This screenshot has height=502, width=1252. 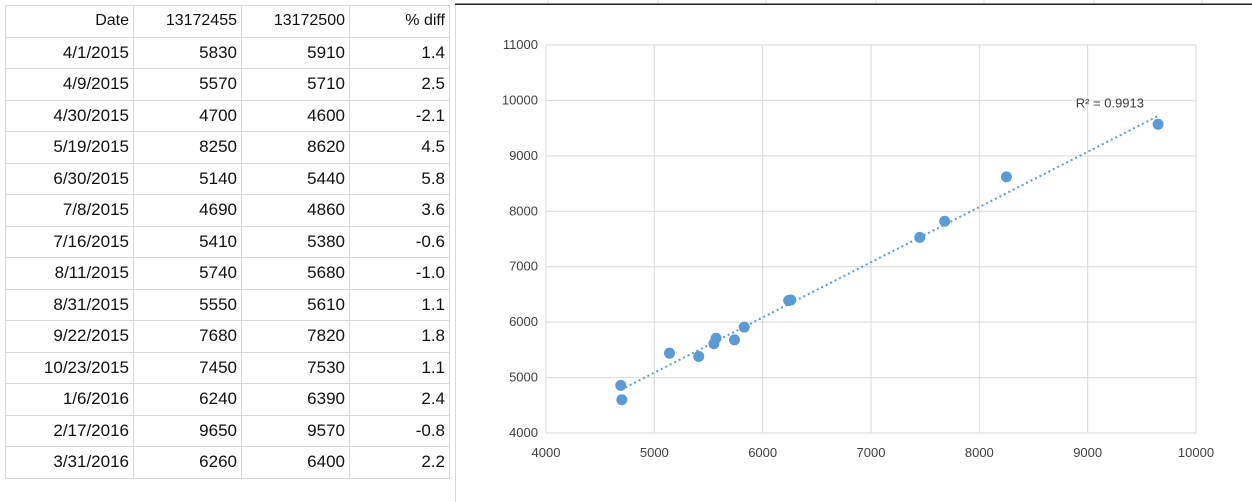 What do you see at coordinates (399, 84) in the screenshot?
I see `cell-percent-diff: 2.5` at bounding box center [399, 84].